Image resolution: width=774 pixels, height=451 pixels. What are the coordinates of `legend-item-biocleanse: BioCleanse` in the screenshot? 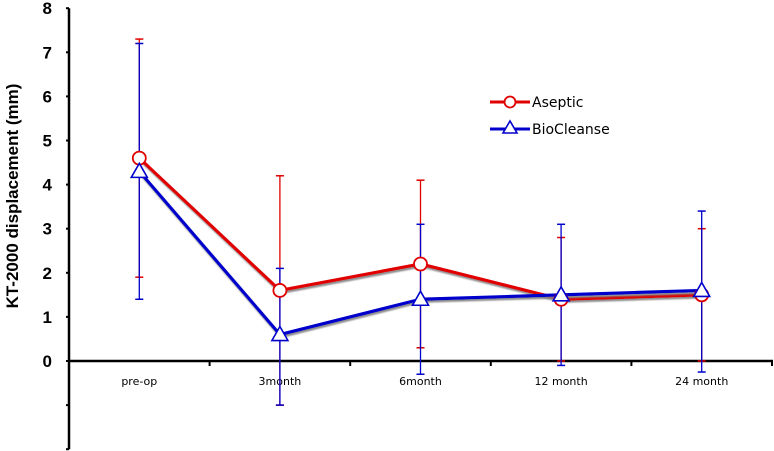 It's located at (550, 128).